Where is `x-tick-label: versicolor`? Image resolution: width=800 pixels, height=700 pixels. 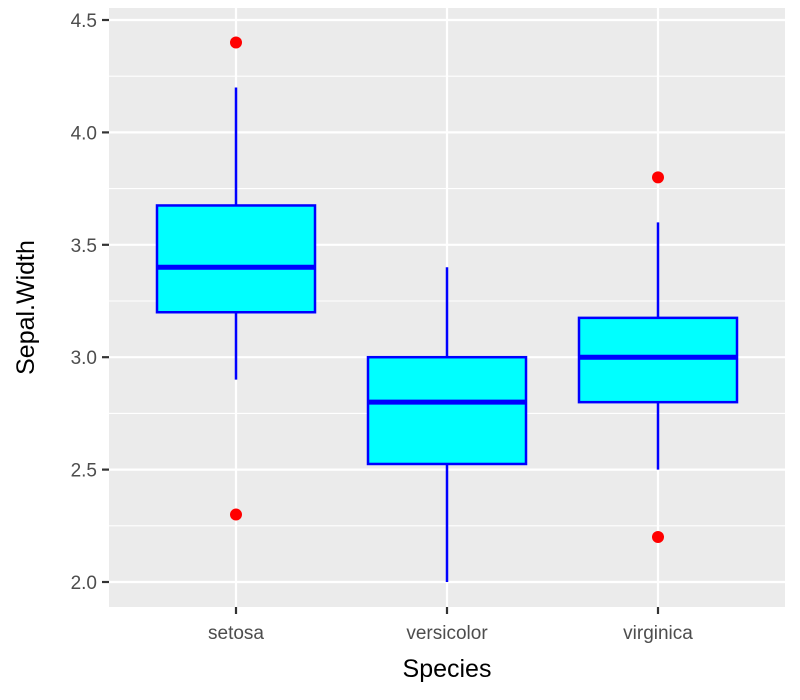
x-tick-label: versicolor is located at coordinates (447, 633).